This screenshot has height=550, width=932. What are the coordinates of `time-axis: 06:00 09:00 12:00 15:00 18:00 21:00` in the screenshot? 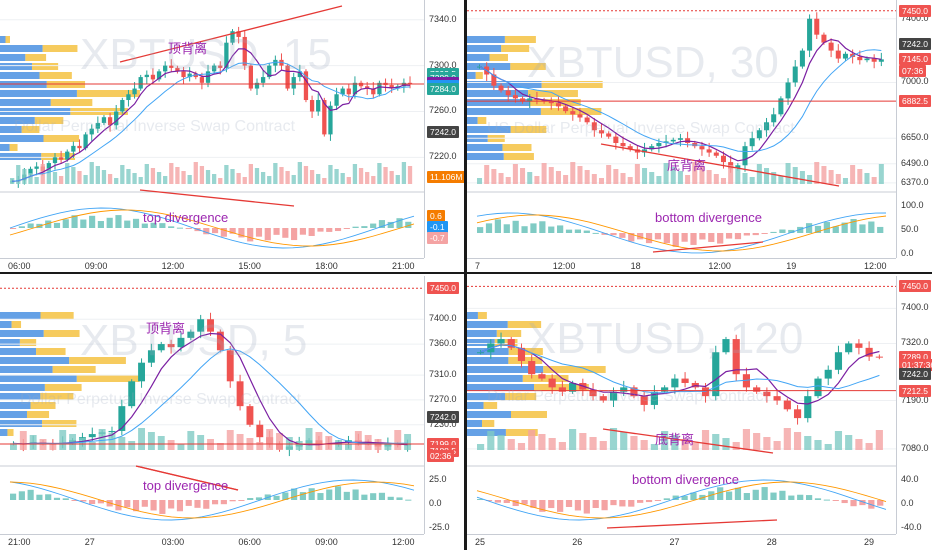 It's located at (212, 265).